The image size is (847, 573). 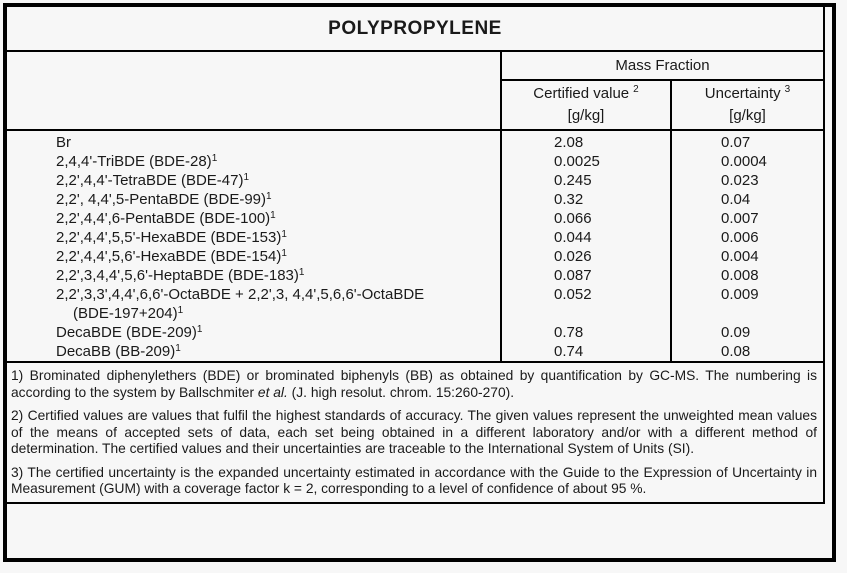 I want to click on uncertainty-value-cell: 0.008, so click(x=740, y=275).